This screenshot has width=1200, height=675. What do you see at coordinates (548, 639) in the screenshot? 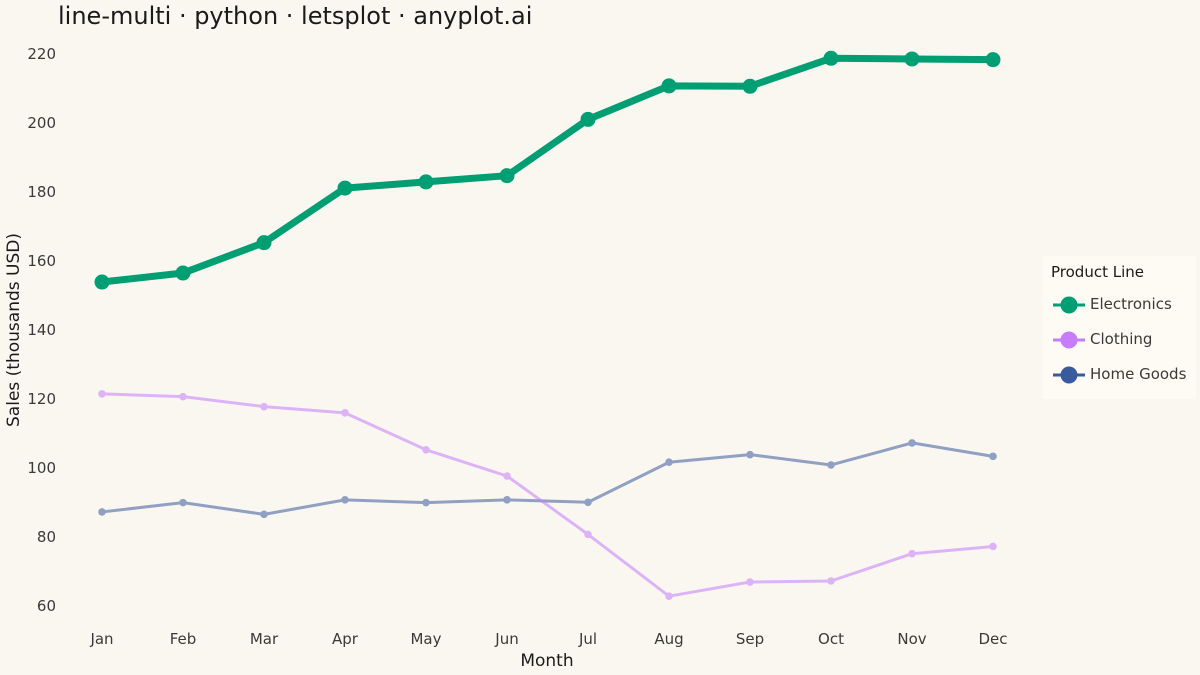
I see `x-axis-ticks: Jan Feb Mar Apr May Jun Jul Aug Sep Oct Nov Dec` at bounding box center [548, 639].